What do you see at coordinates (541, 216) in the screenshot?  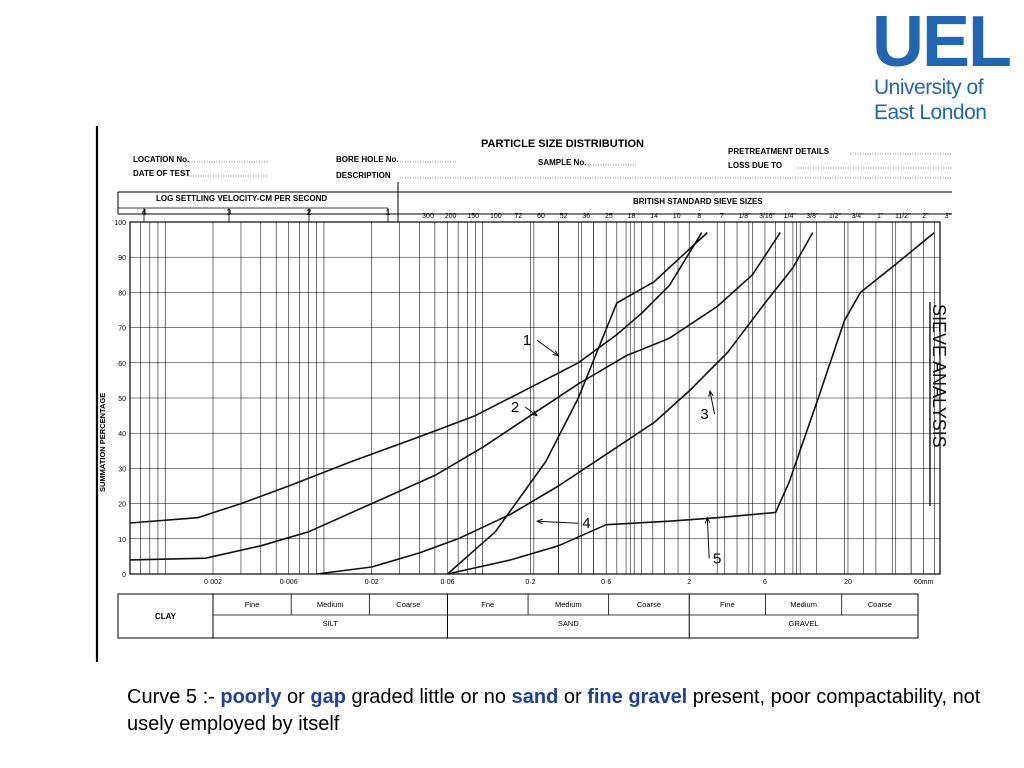 I see `sieve-number-label: 60` at bounding box center [541, 216].